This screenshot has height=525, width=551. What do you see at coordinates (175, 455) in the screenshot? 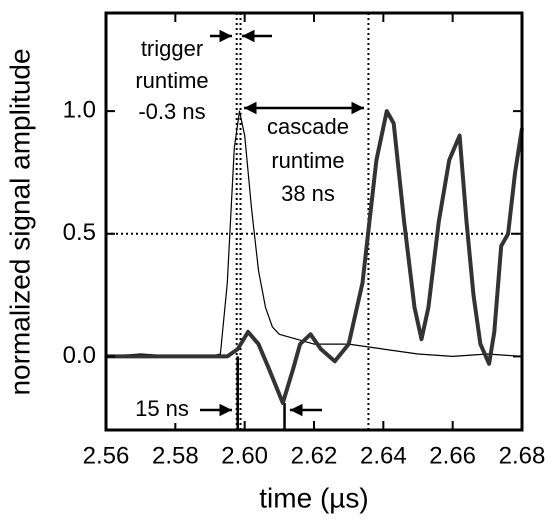
I see `x-tick-label: 2.58` at bounding box center [175, 455].